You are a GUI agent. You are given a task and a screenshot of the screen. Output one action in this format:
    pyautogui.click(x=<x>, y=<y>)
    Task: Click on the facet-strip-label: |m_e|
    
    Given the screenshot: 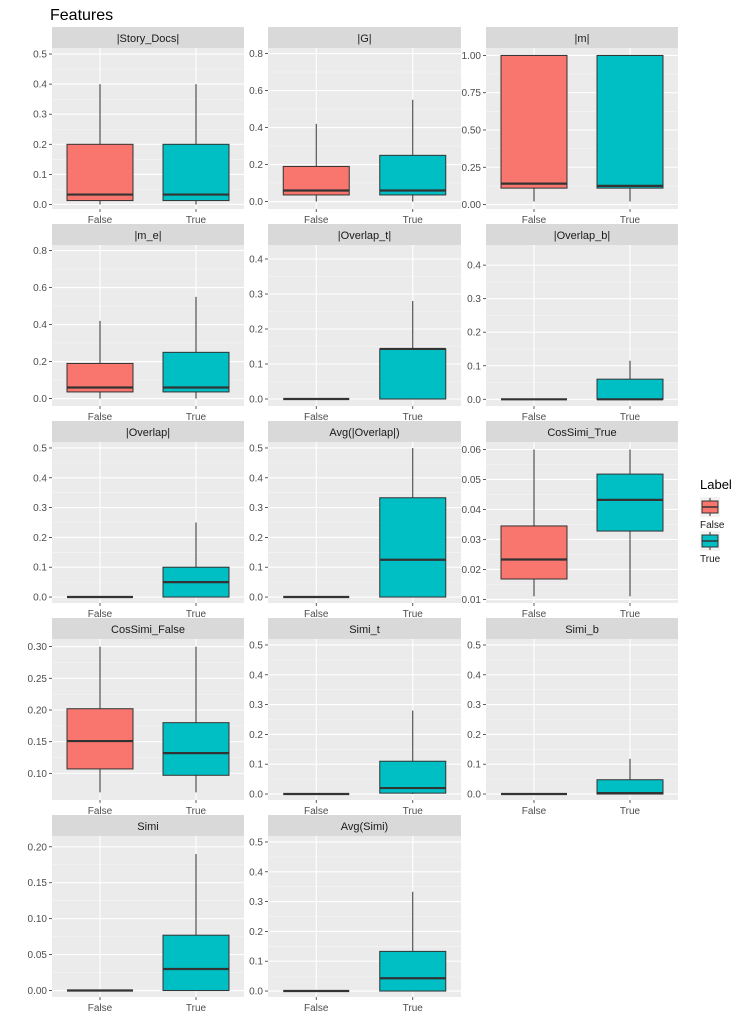 What is the action you would take?
    pyautogui.click(x=147, y=236)
    